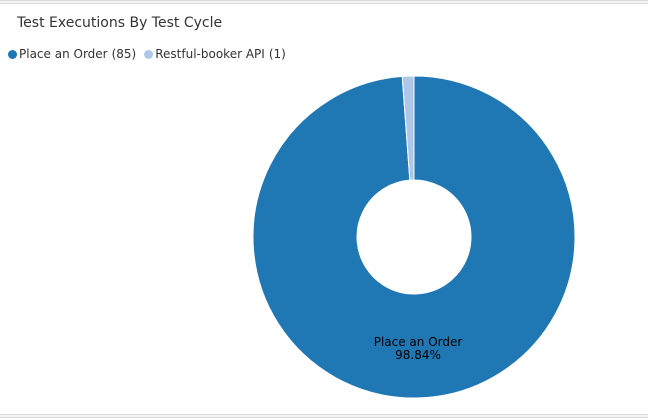 The image size is (648, 420). What do you see at coordinates (324, 416) in the screenshot?
I see `bottom-border` at bounding box center [324, 416].